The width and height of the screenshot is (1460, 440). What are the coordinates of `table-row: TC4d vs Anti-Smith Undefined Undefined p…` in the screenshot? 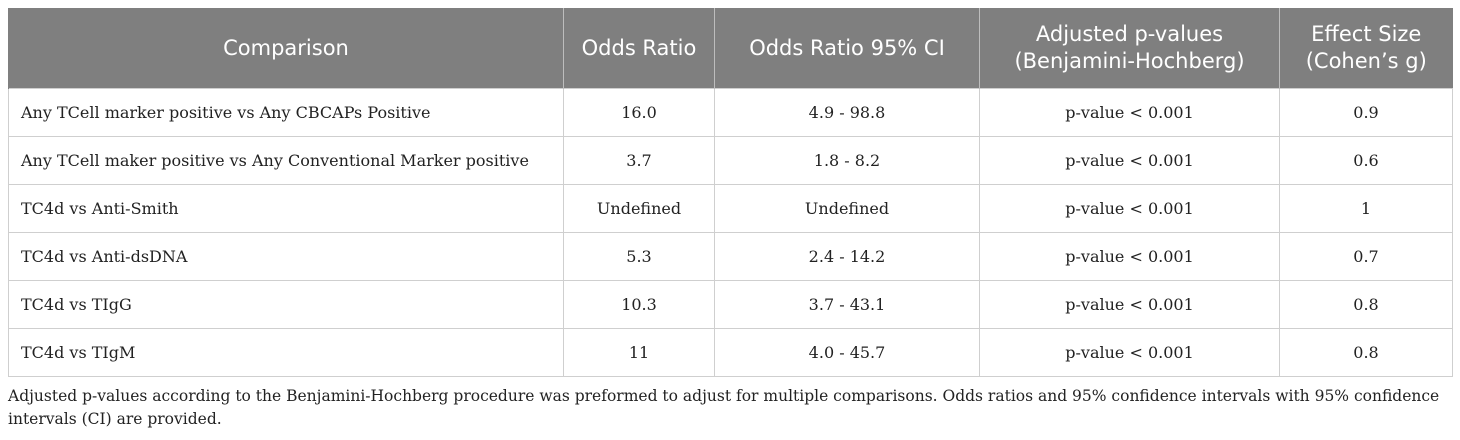 It's located at (730, 208).